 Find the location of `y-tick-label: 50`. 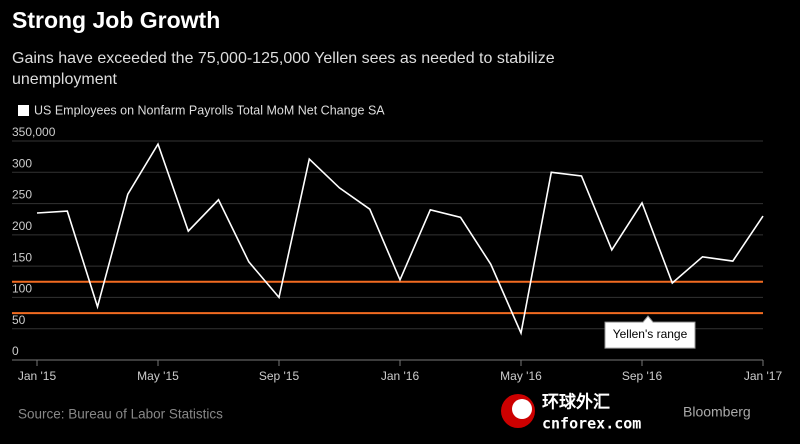

y-tick-label: 50 is located at coordinates (19, 320).